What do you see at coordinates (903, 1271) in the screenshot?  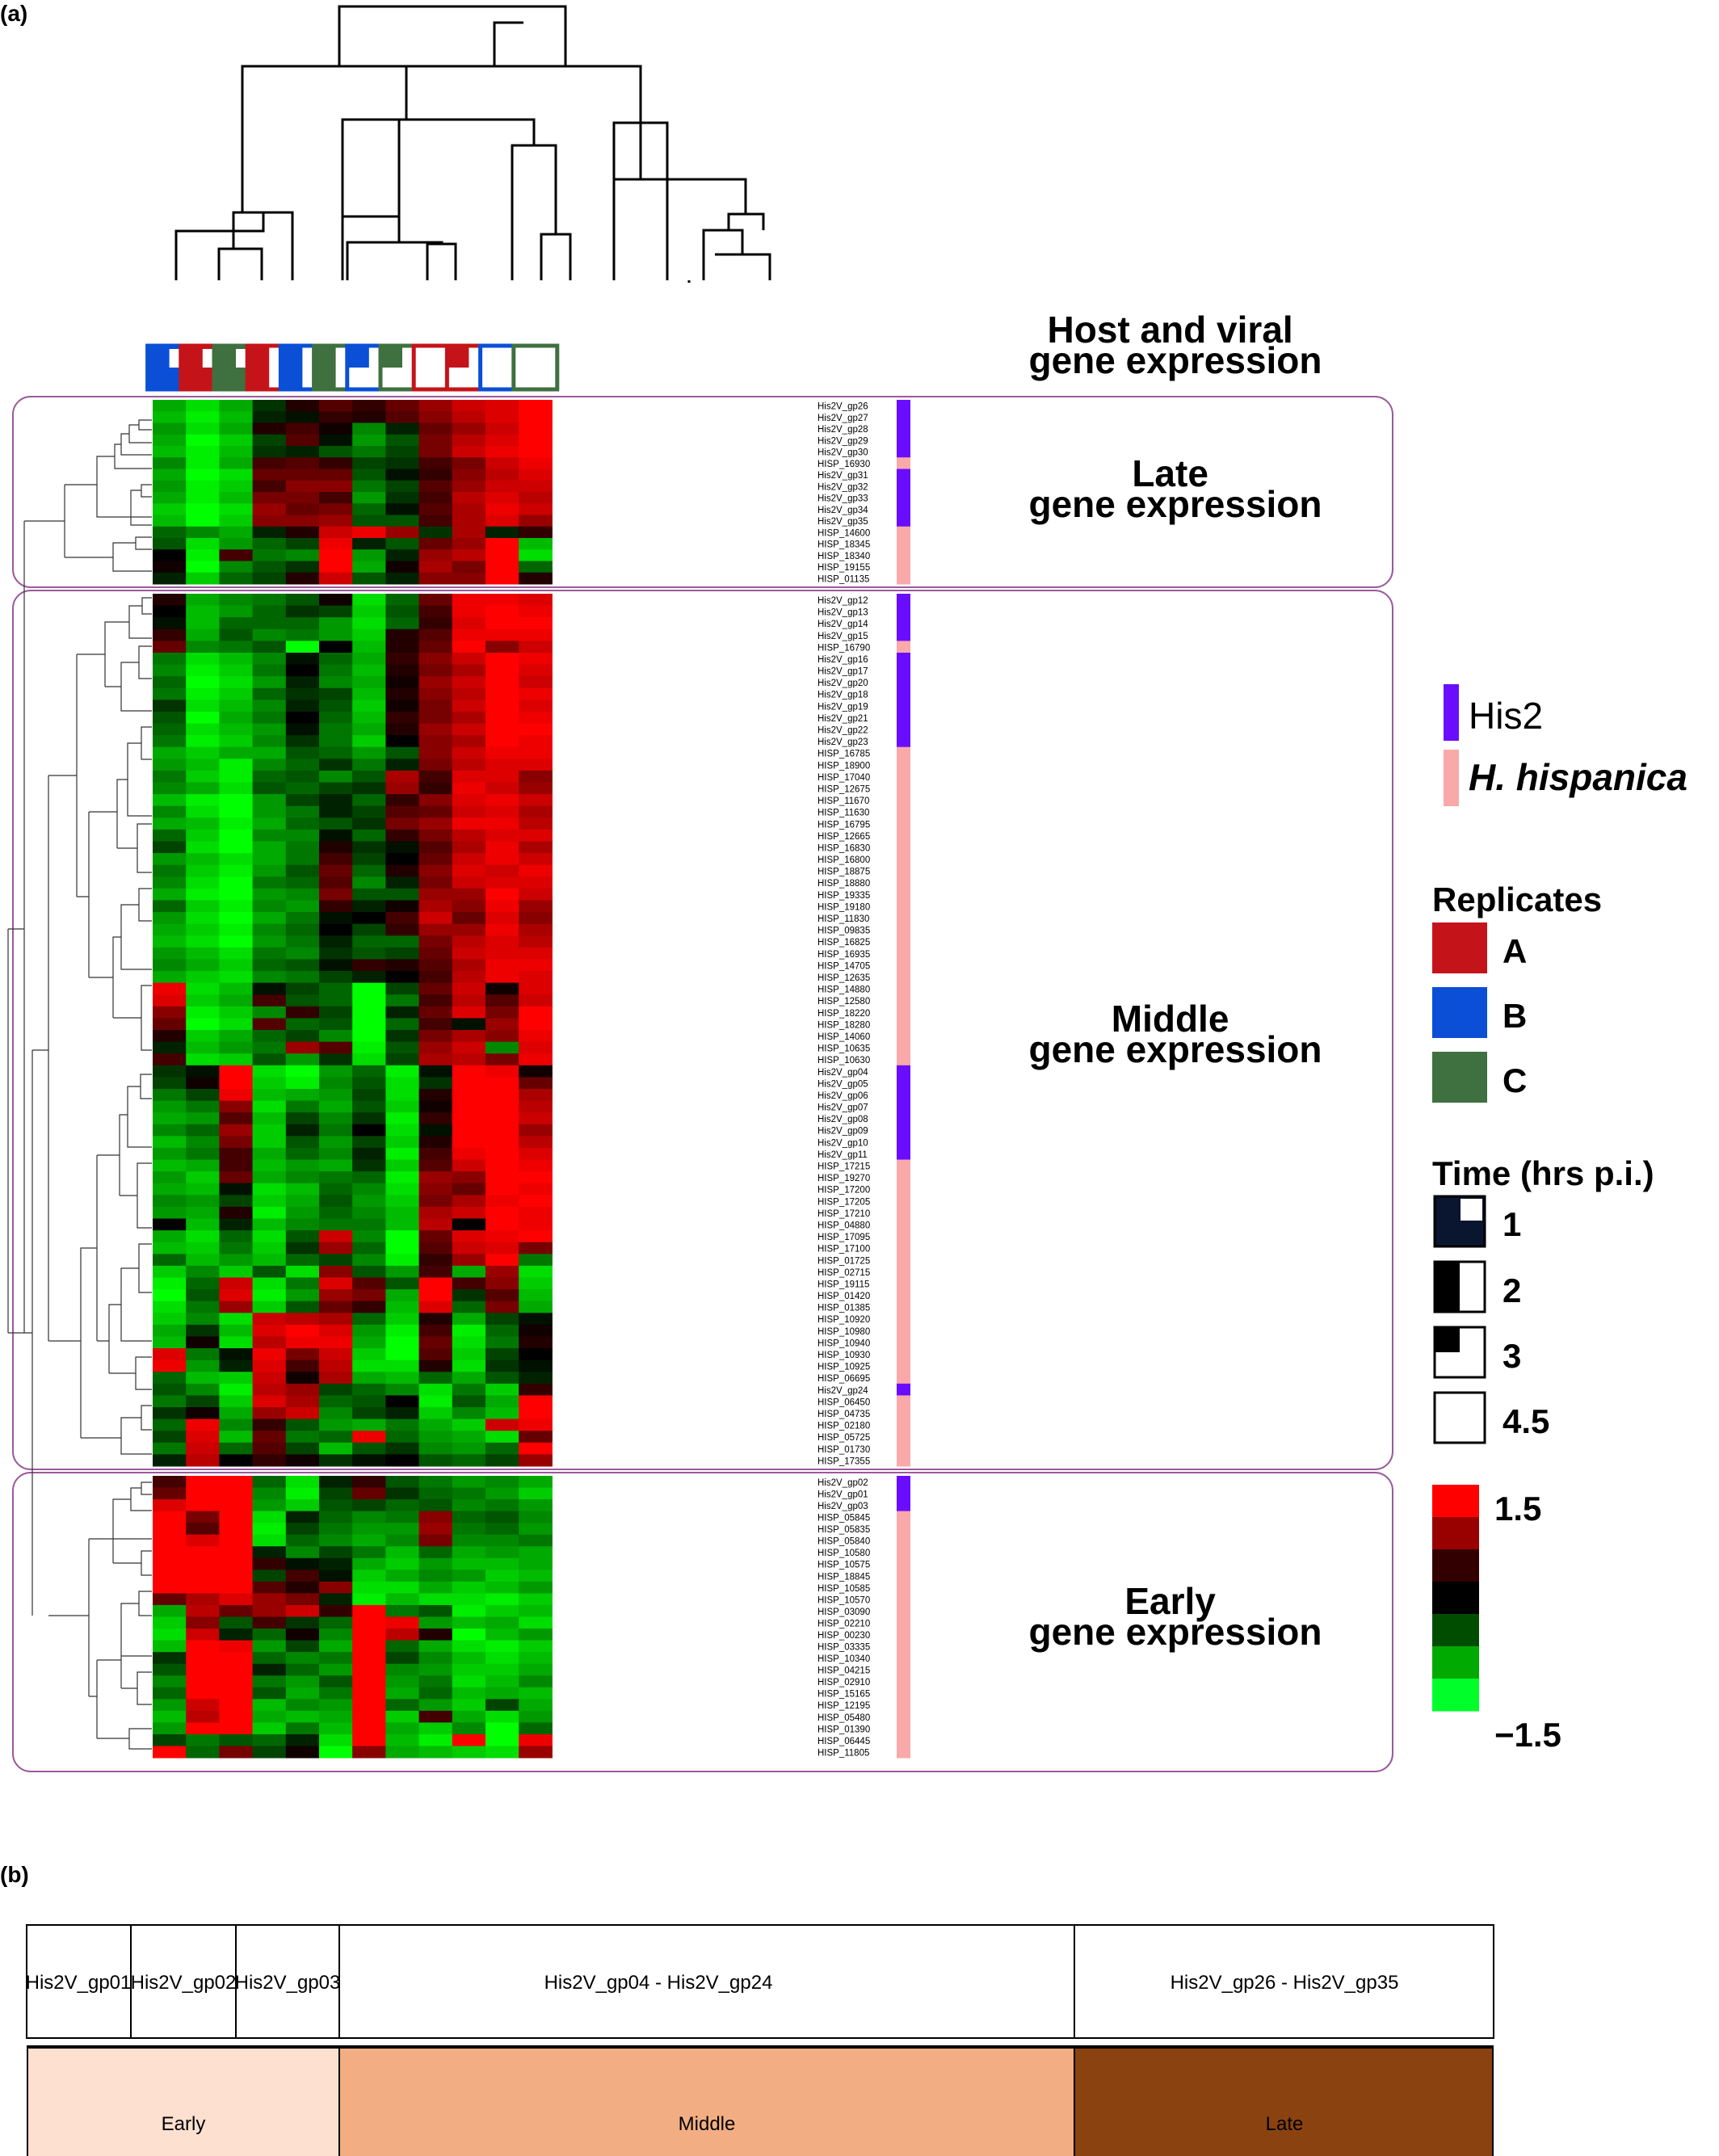 I see `organism-bar-segment` at bounding box center [903, 1271].